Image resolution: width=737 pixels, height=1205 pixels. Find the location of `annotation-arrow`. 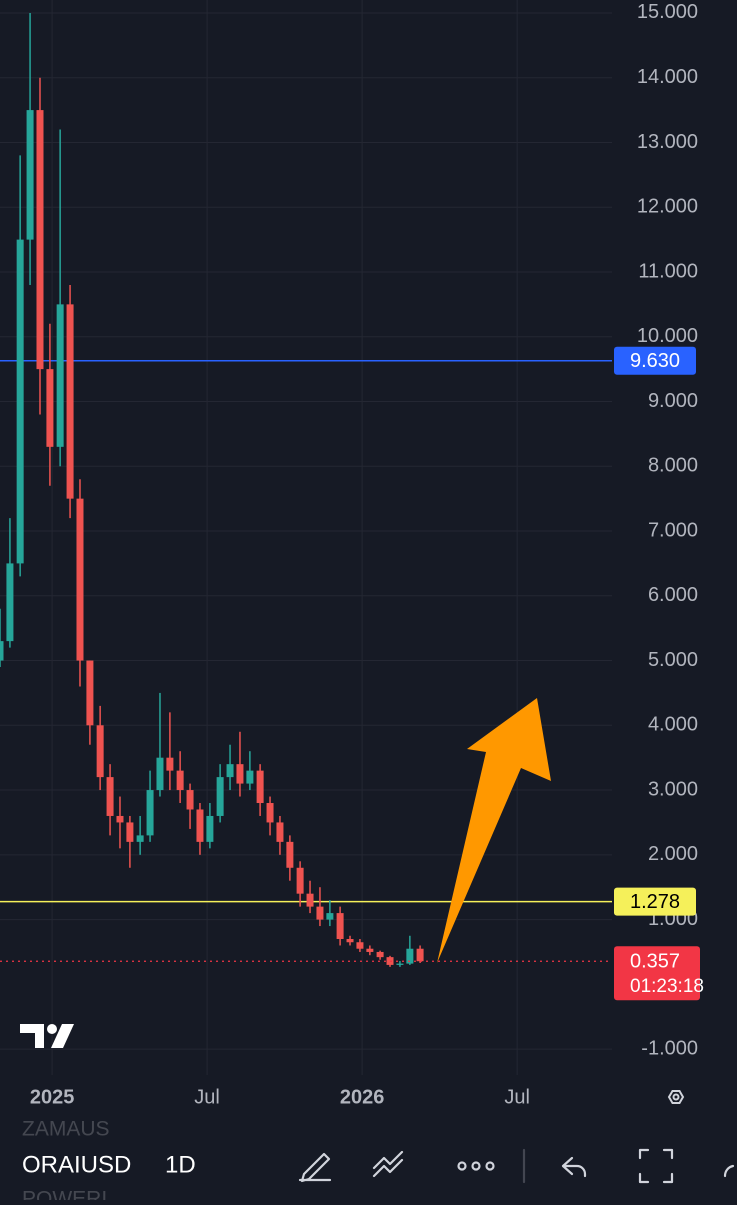

annotation-arrow is located at coordinates (494, 830).